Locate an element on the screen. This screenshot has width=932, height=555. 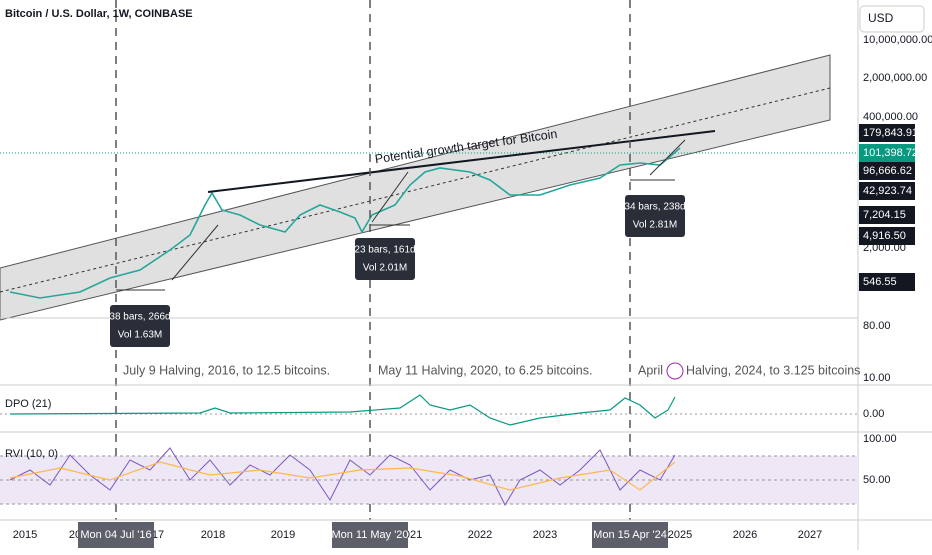
halving-note: April is located at coordinates (650, 370).